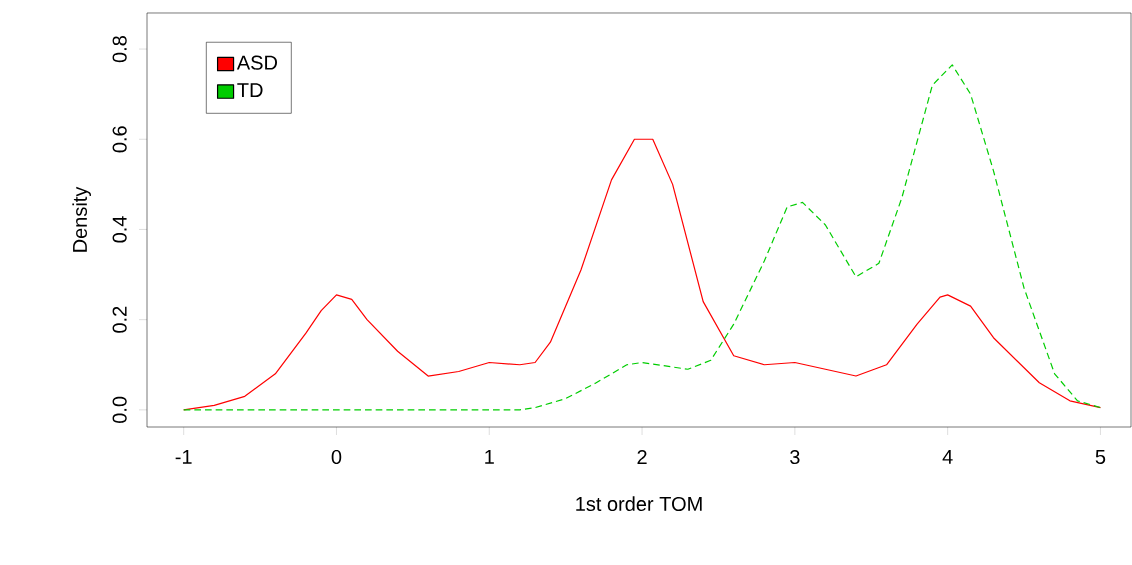 The width and height of the screenshot is (1132, 565). Describe the element at coordinates (947, 456) in the screenshot. I see `x-tick-label: 4` at that location.